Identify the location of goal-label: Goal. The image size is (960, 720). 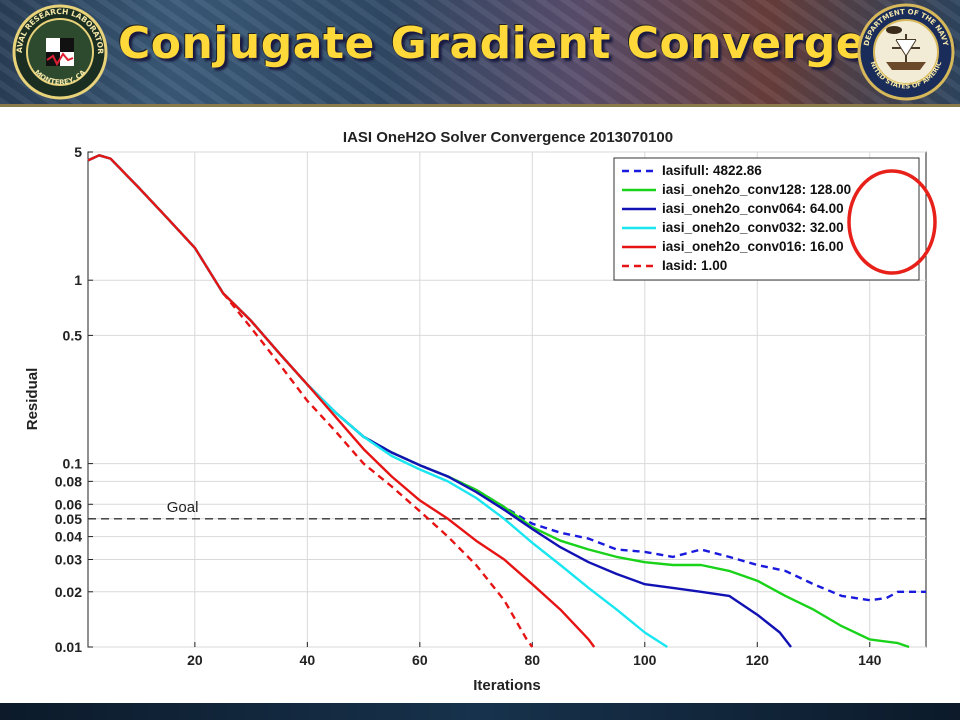
(183, 507).